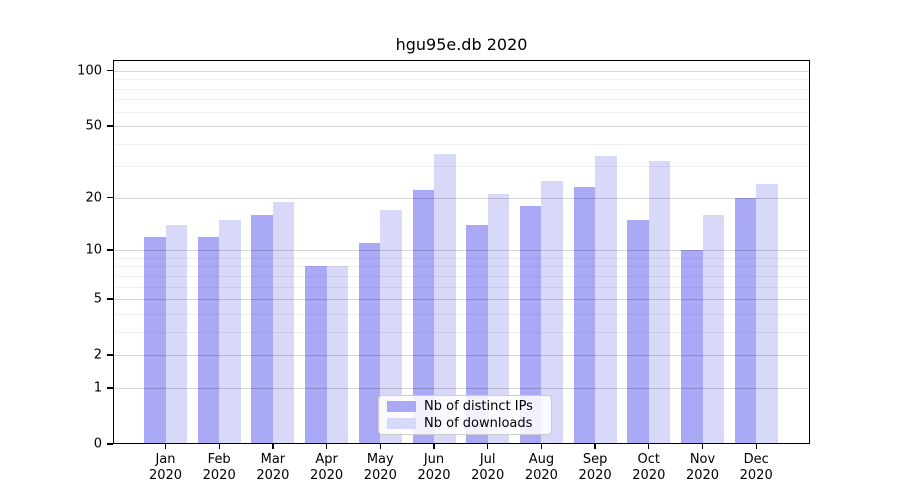 The width and height of the screenshot is (900, 500). I want to click on y-tick-label: 100, so click(89, 71).